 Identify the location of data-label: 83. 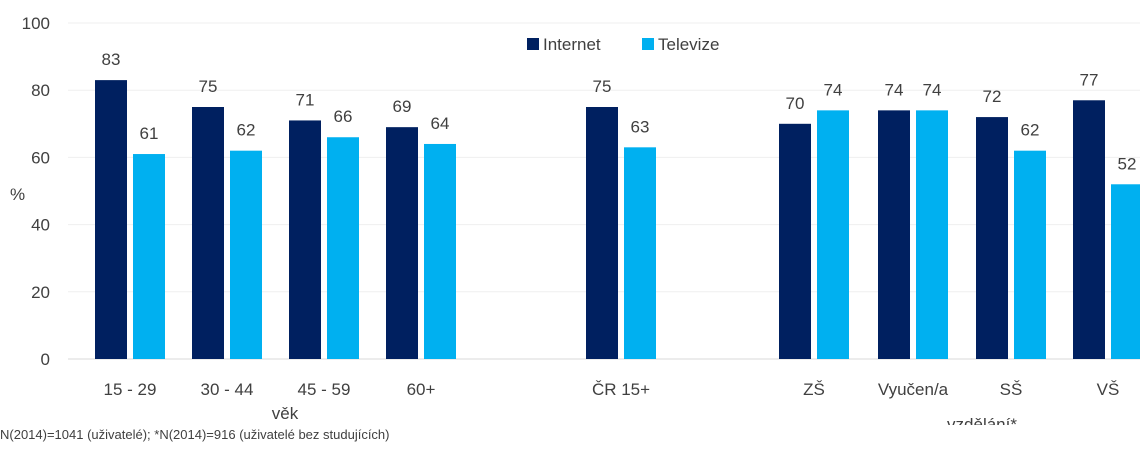
(111, 59).